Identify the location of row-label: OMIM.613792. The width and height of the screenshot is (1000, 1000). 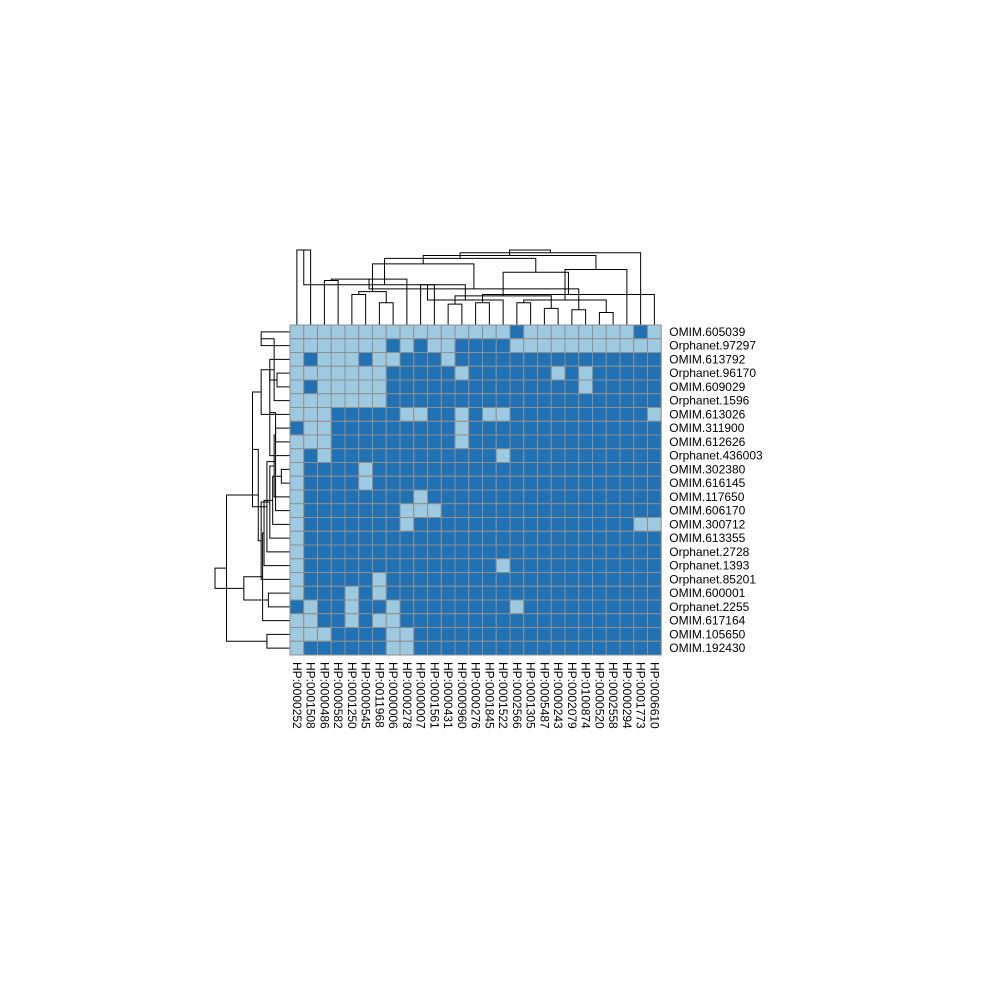
(707, 359).